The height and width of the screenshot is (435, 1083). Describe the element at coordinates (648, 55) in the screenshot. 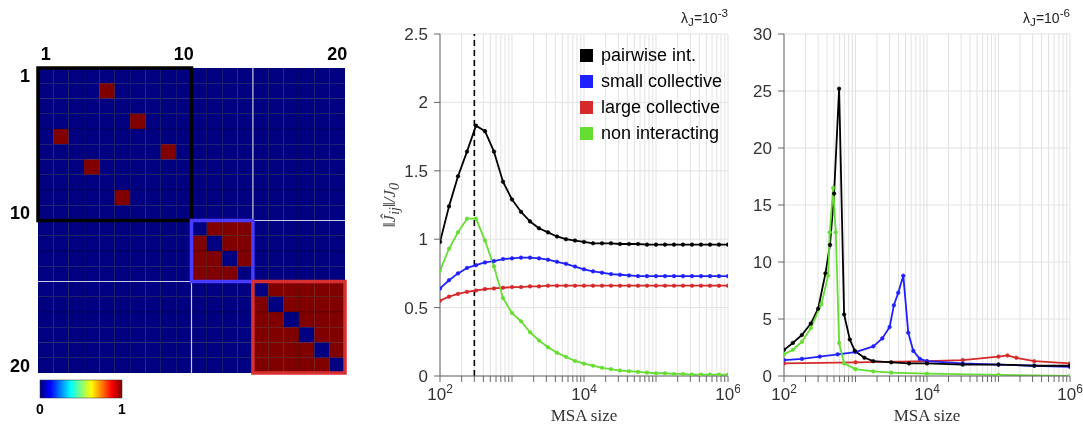

I see `legend-label: pairwise int.` at that location.